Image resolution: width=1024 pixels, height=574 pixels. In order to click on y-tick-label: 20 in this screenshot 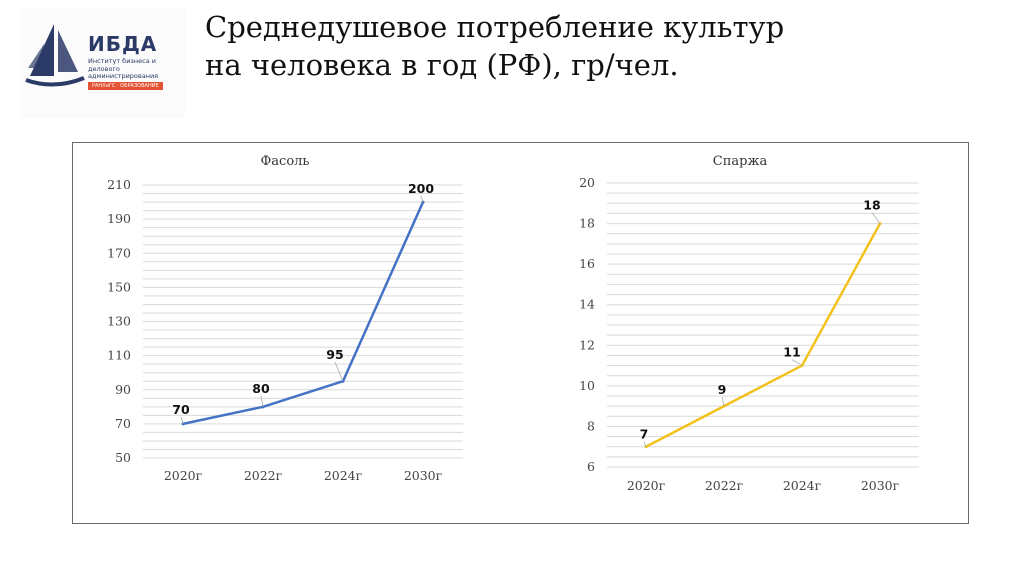, I will do `click(587, 182)`.